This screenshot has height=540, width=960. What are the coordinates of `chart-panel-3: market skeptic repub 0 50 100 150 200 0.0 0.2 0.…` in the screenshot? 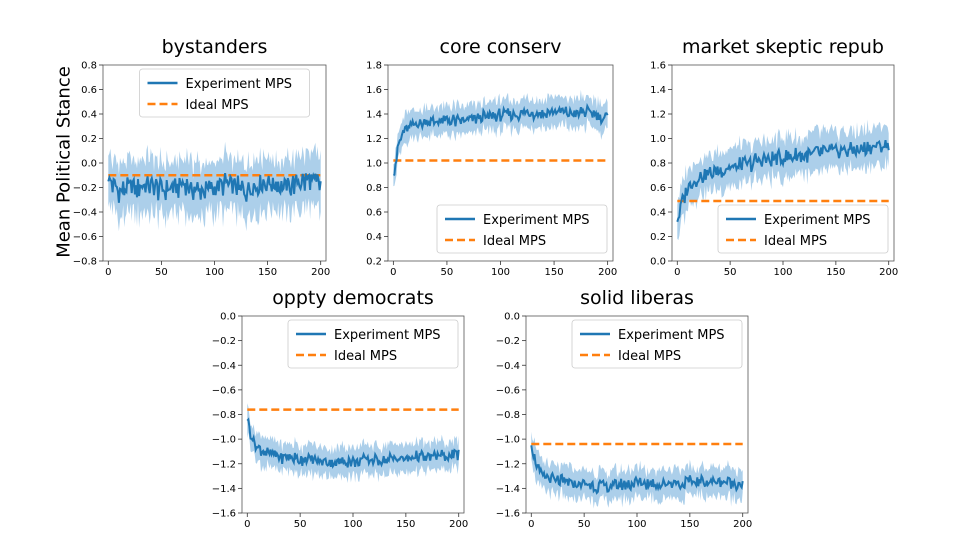 It's located at (774, 157).